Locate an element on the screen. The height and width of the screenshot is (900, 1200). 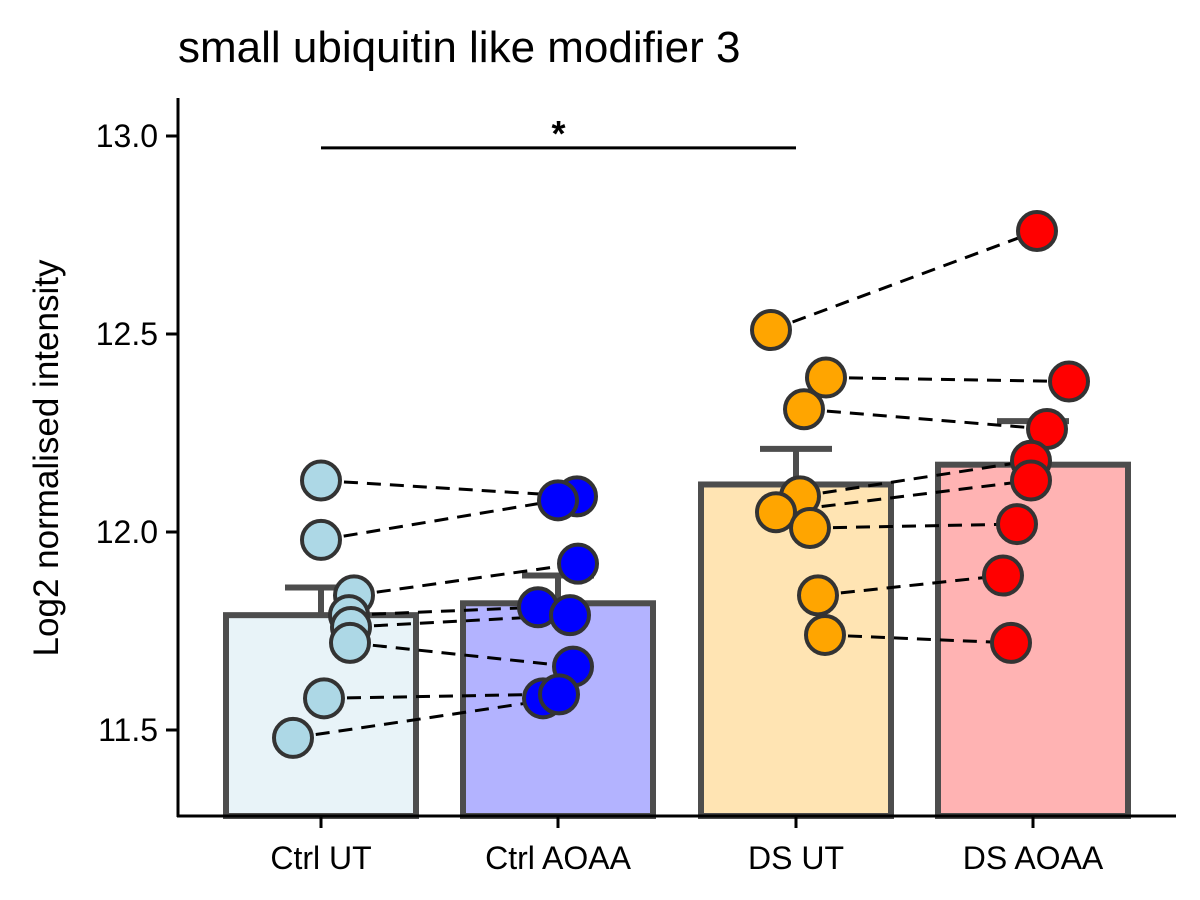
x-tick-label: DS UT is located at coordinates (796, 858).